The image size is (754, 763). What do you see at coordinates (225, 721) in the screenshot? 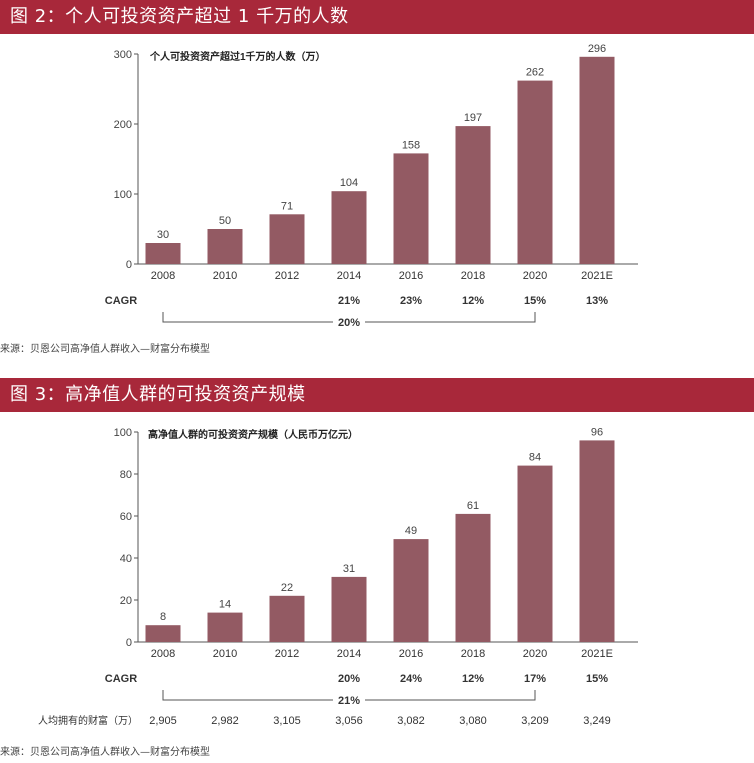
I see `wealth-value: 2,982` at bounding box center [225, 721].